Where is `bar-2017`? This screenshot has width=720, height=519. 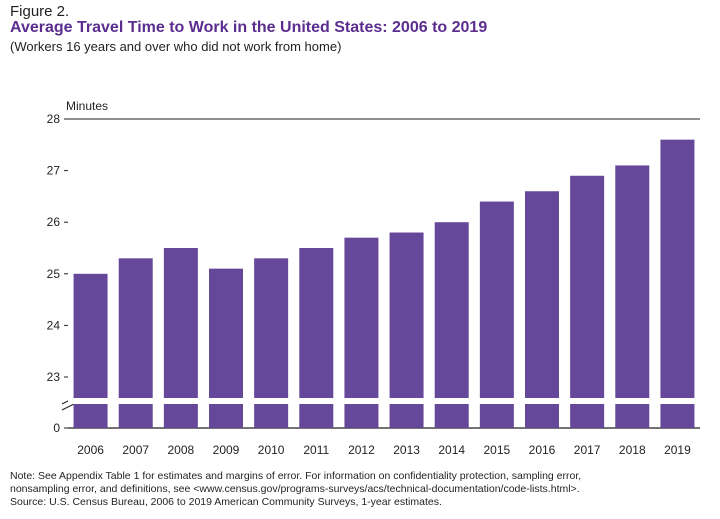
bar-2017 is located at coordinates (587, 301).